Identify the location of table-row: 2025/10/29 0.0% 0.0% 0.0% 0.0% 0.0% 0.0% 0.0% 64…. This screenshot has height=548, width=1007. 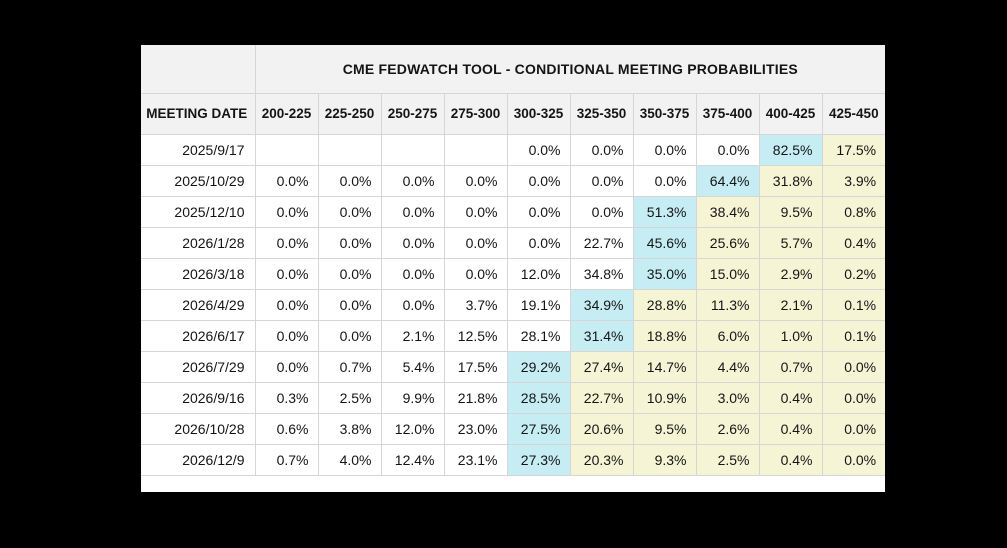
(513, 181).